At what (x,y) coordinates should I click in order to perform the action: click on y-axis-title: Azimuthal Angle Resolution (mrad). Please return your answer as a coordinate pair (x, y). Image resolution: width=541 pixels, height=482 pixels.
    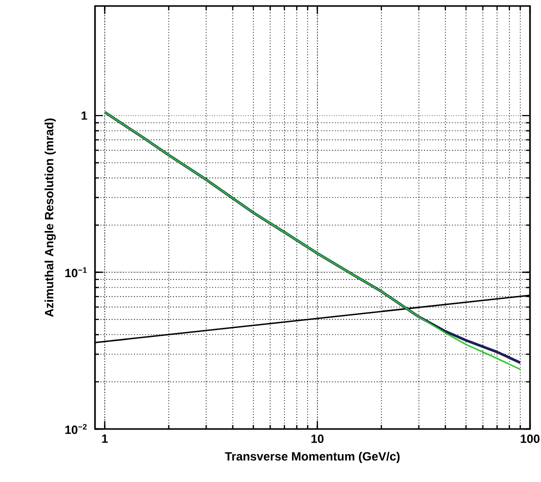
    Looking at the image, I should click on (50, 217).